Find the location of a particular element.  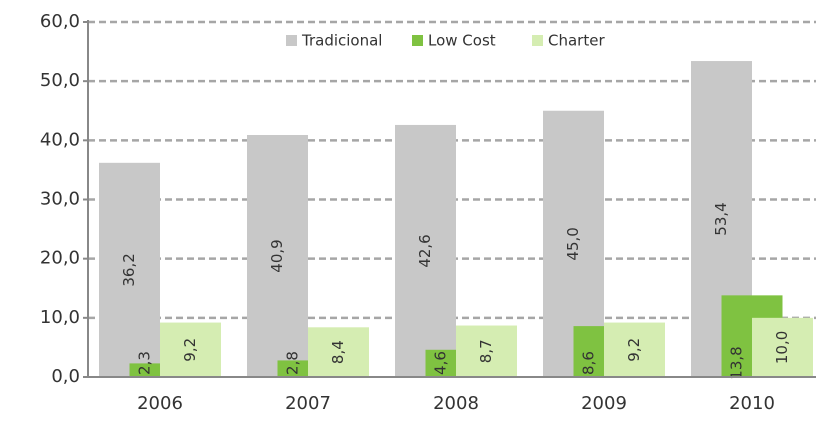

value-label: 40,9 is located at coordinates (277, 255).